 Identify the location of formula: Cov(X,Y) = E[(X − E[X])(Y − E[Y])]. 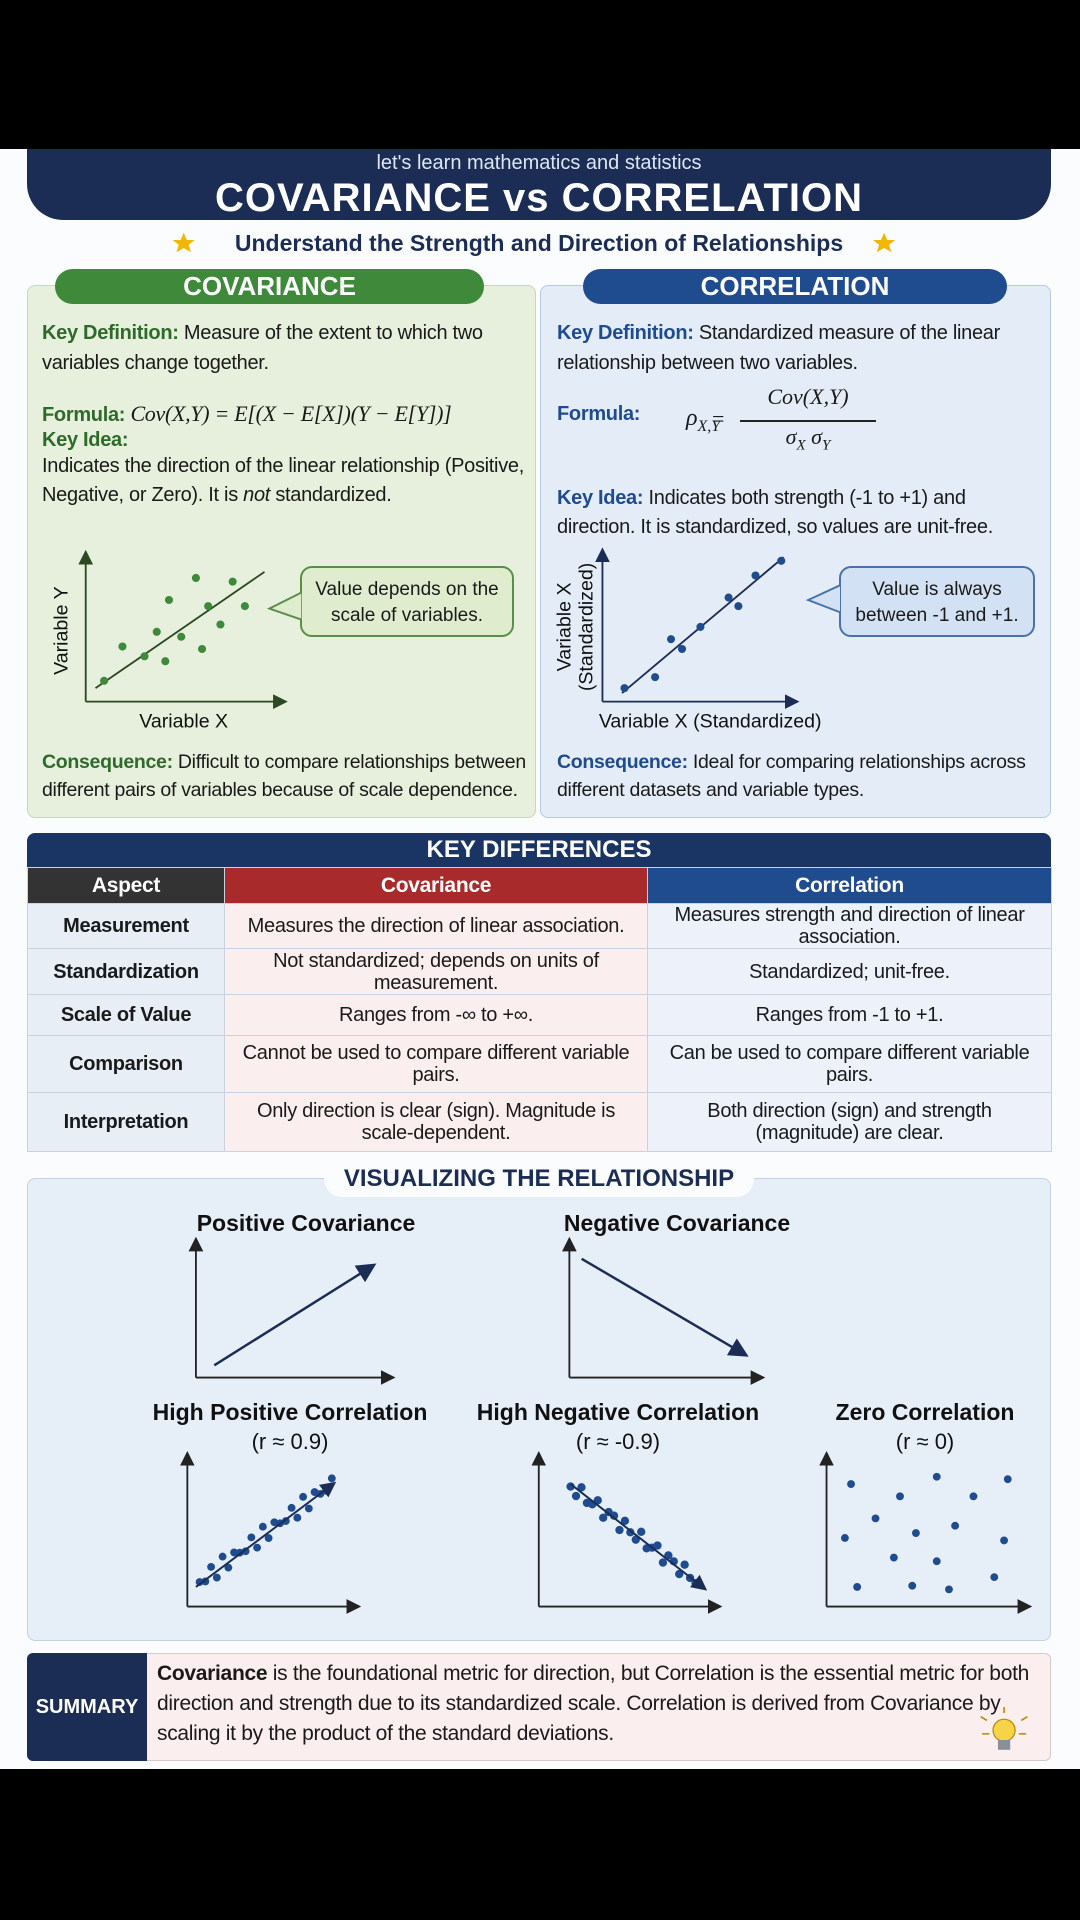
(291, 413).